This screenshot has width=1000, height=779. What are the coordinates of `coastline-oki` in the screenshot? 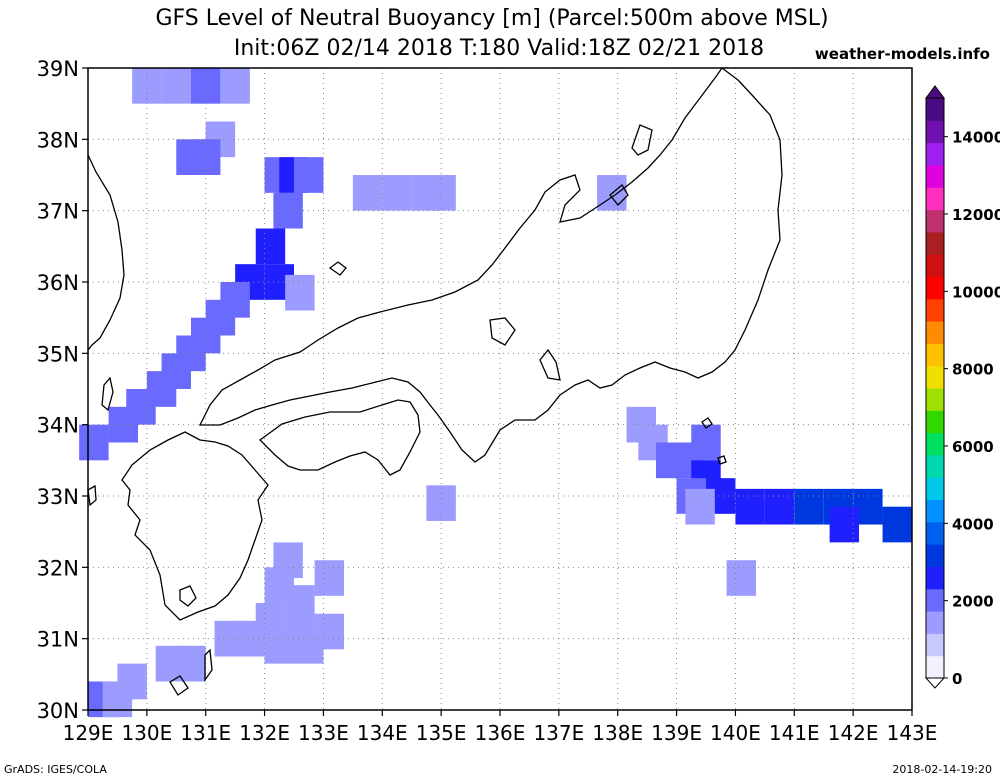 It's located at (337, 268).